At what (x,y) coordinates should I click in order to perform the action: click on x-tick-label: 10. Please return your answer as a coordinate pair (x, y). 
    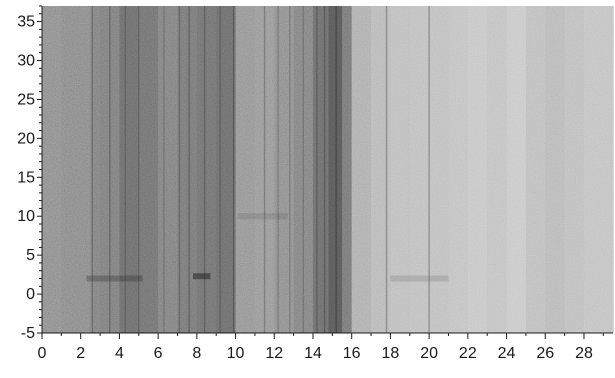
    Looking at the image, I should click on (236, 353).